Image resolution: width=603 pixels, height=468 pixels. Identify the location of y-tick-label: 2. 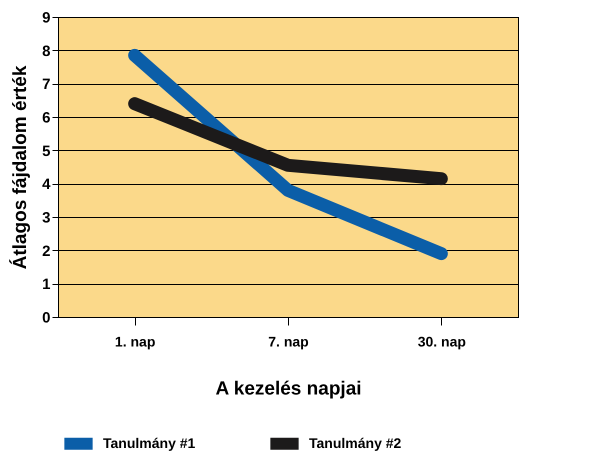
(46, 251).